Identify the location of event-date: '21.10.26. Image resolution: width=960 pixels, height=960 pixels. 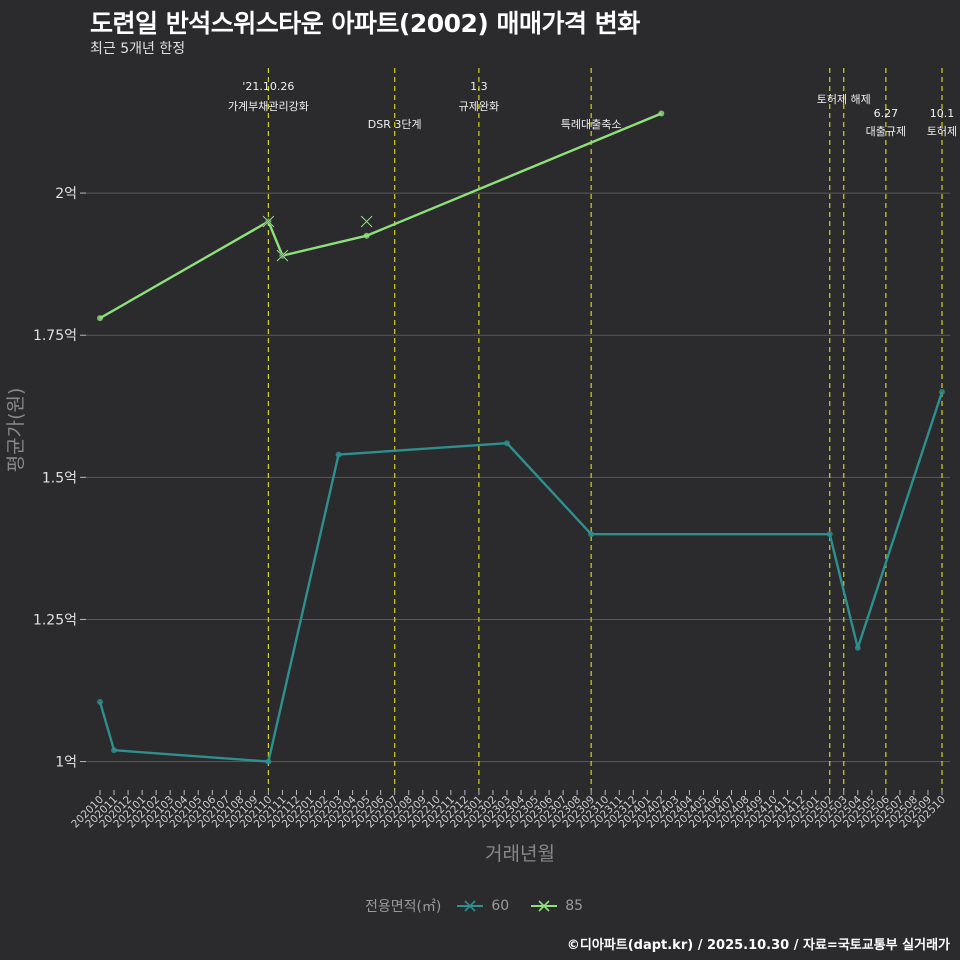
(268, 86).